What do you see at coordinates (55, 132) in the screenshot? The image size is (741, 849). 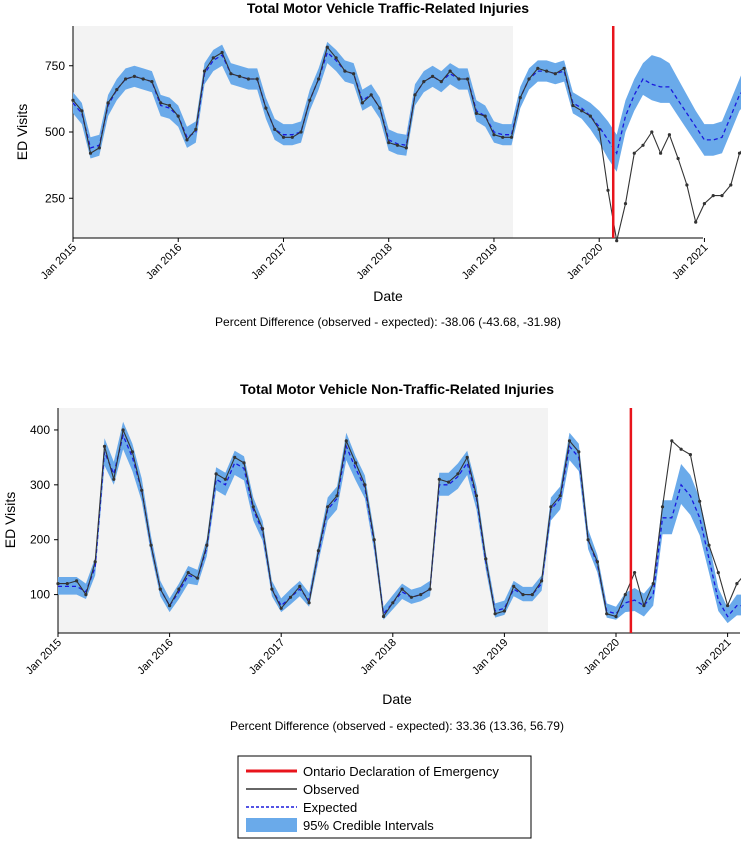 I see `y-tick-label: 500` at bounding box center [55, 132].